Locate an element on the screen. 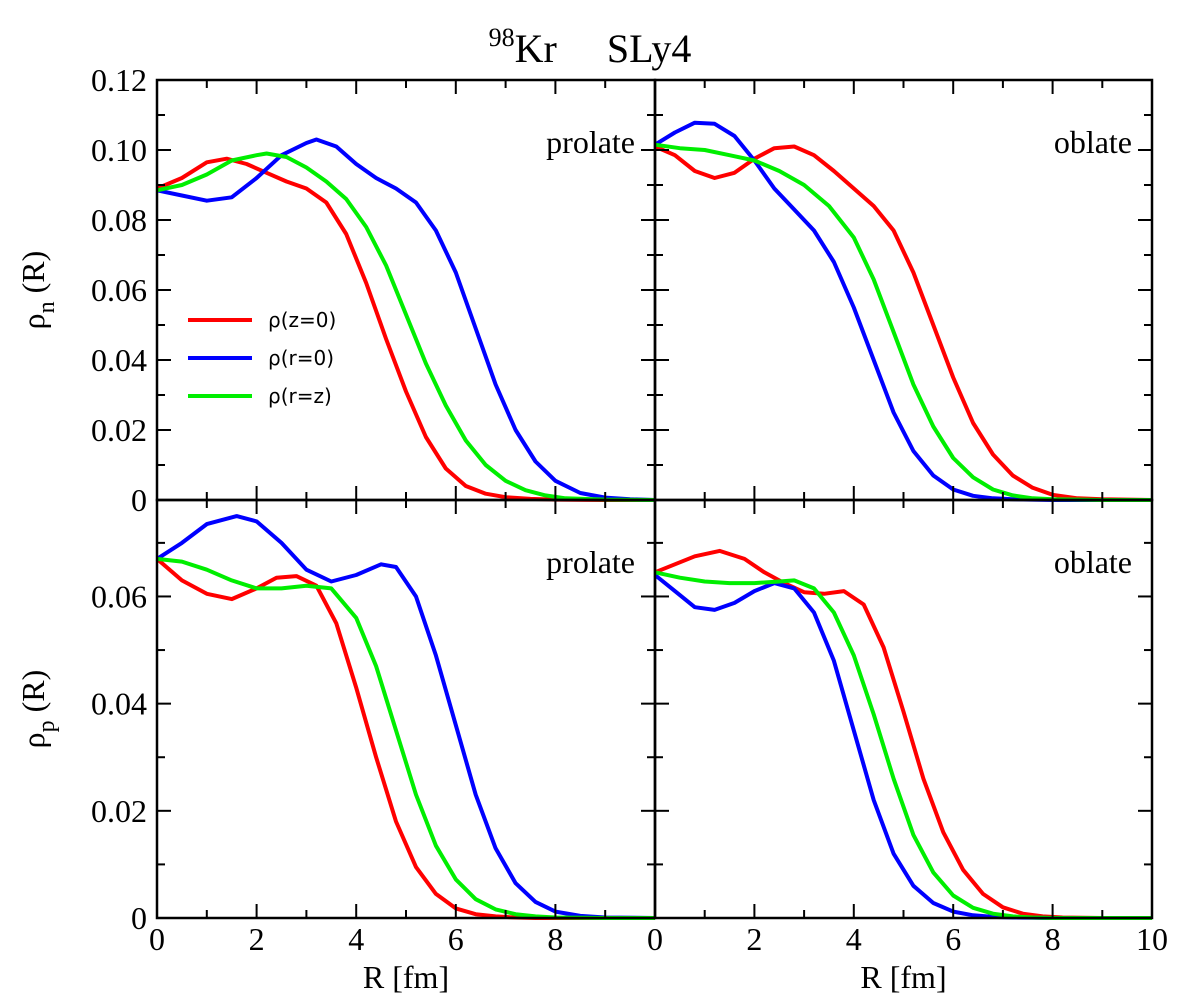 The height and width of the screenshot is (1004, 1181). title-superscript: 98 is located at coordinates (502, 37).